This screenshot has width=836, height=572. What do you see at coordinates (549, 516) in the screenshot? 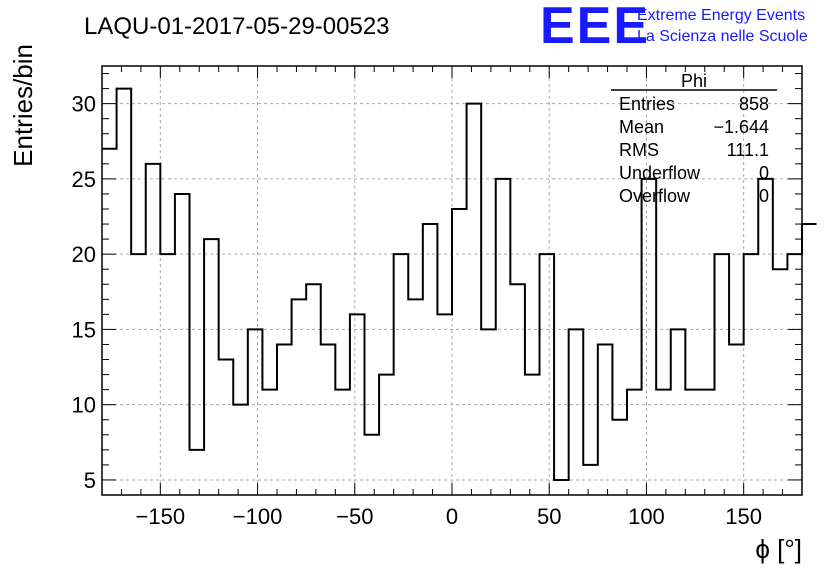
I see `x-tick-label: 50` at bounding box center [549, 516].